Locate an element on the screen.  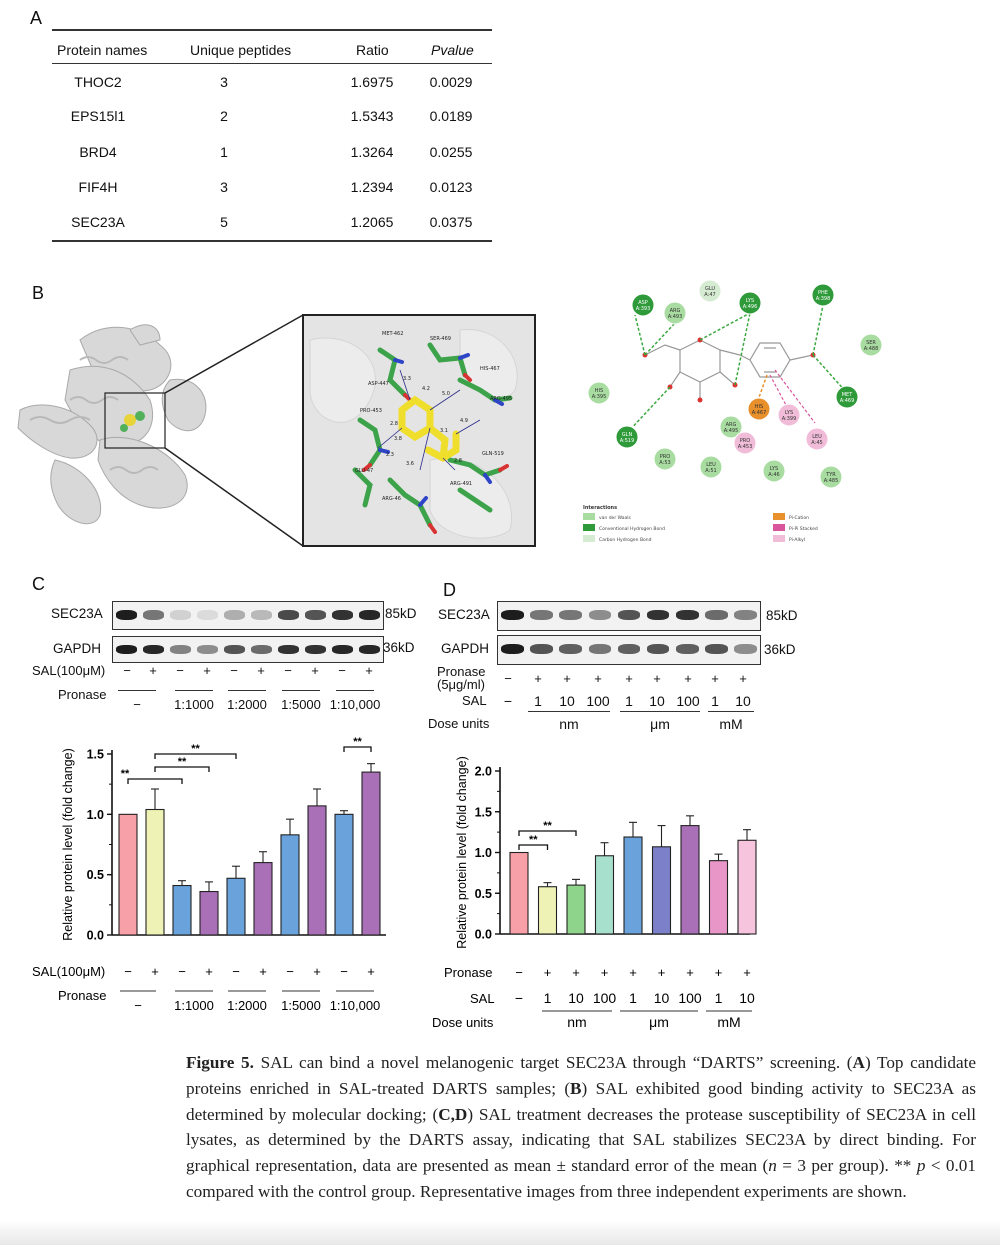
legend-item: Carbon Hydrogen Bond is located at coordinates (617, 539).